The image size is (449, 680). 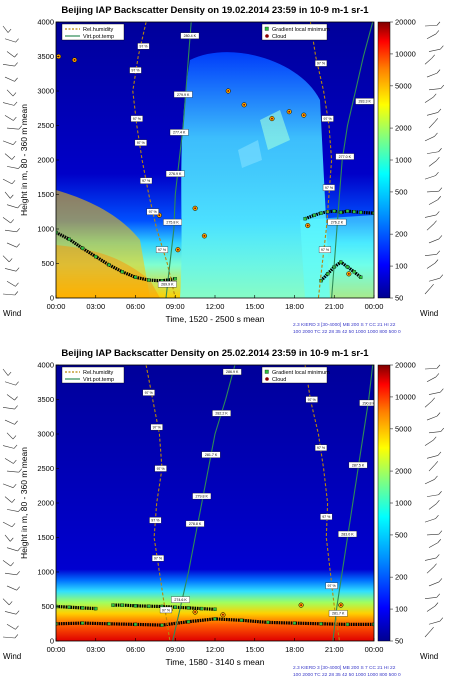 I want to click on y-axis-label: Height in m, 80 - 360 m mean, so click(x=24, y=503).